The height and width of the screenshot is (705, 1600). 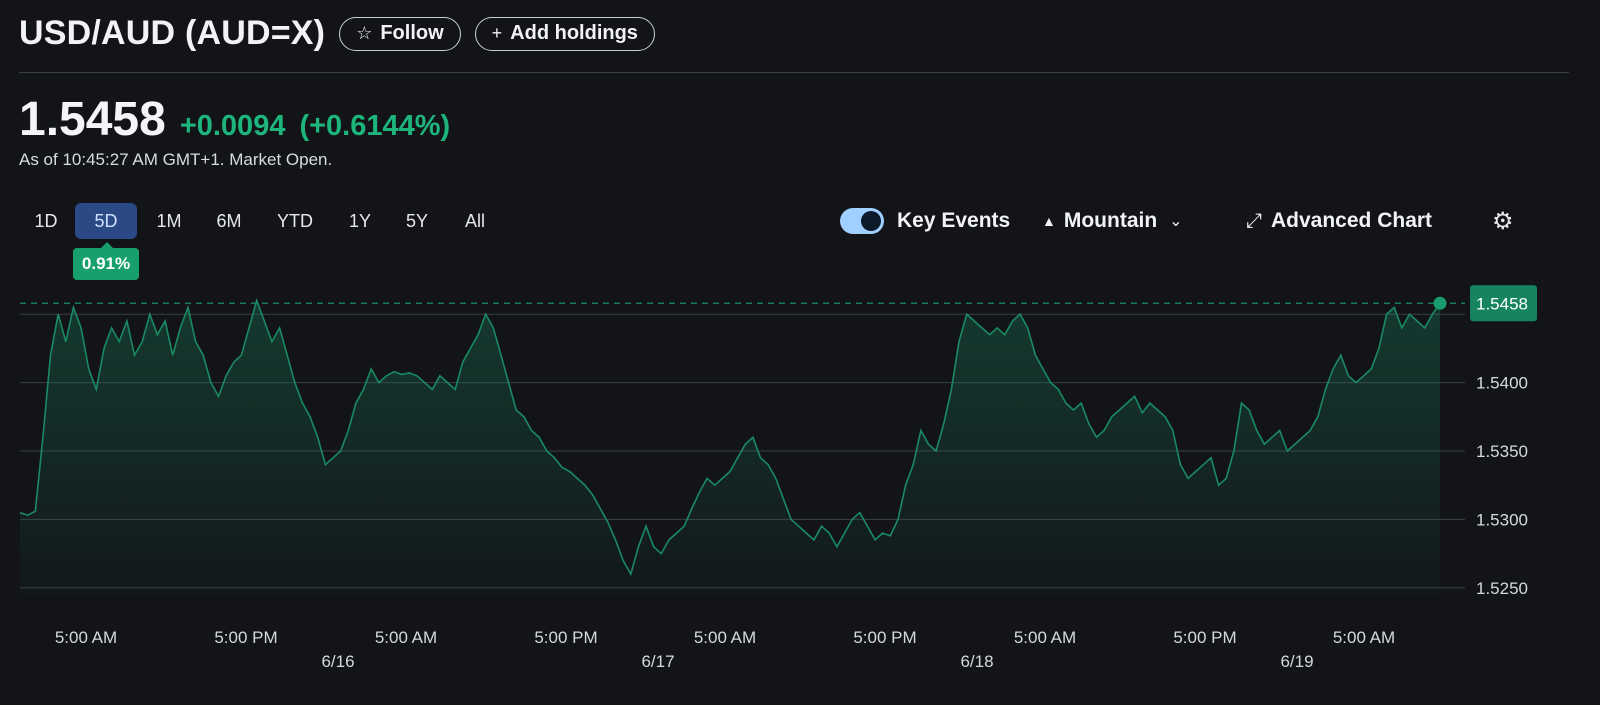 What do you see at coordinates (417, 221) in the screenshot?
I see `range-5y: 5Y` at bounding box center [417, 221].